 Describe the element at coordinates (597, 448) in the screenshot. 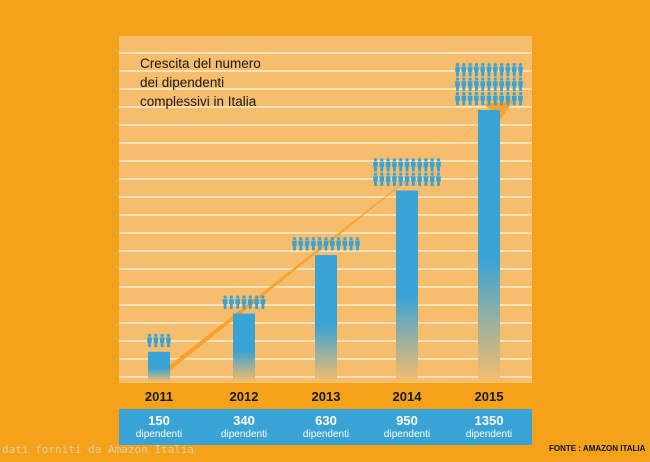

I see `source-note: FONTE : AMAZON ITALIA` at that location.